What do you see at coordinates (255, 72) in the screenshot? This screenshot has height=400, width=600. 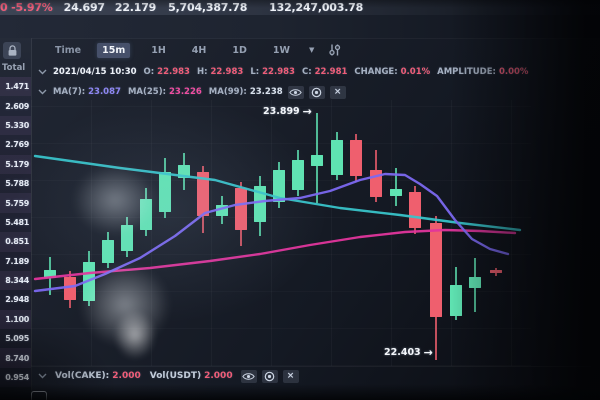 I see `low-label: L:` at bounding box center [255, 72].